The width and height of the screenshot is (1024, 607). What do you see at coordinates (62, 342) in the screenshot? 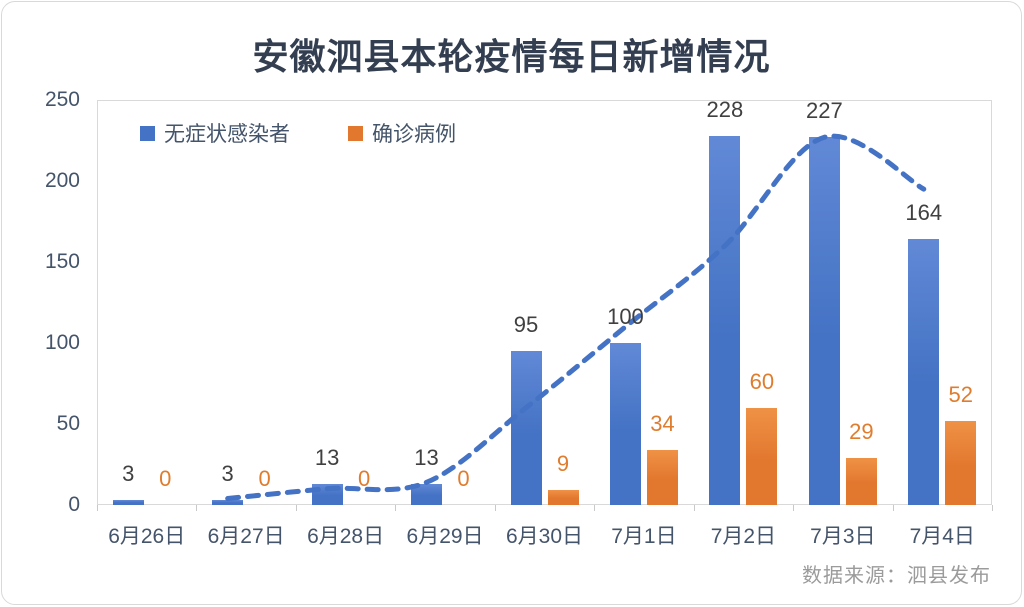
I see `y-tick-label: 100` at bounding box center [62, 342].